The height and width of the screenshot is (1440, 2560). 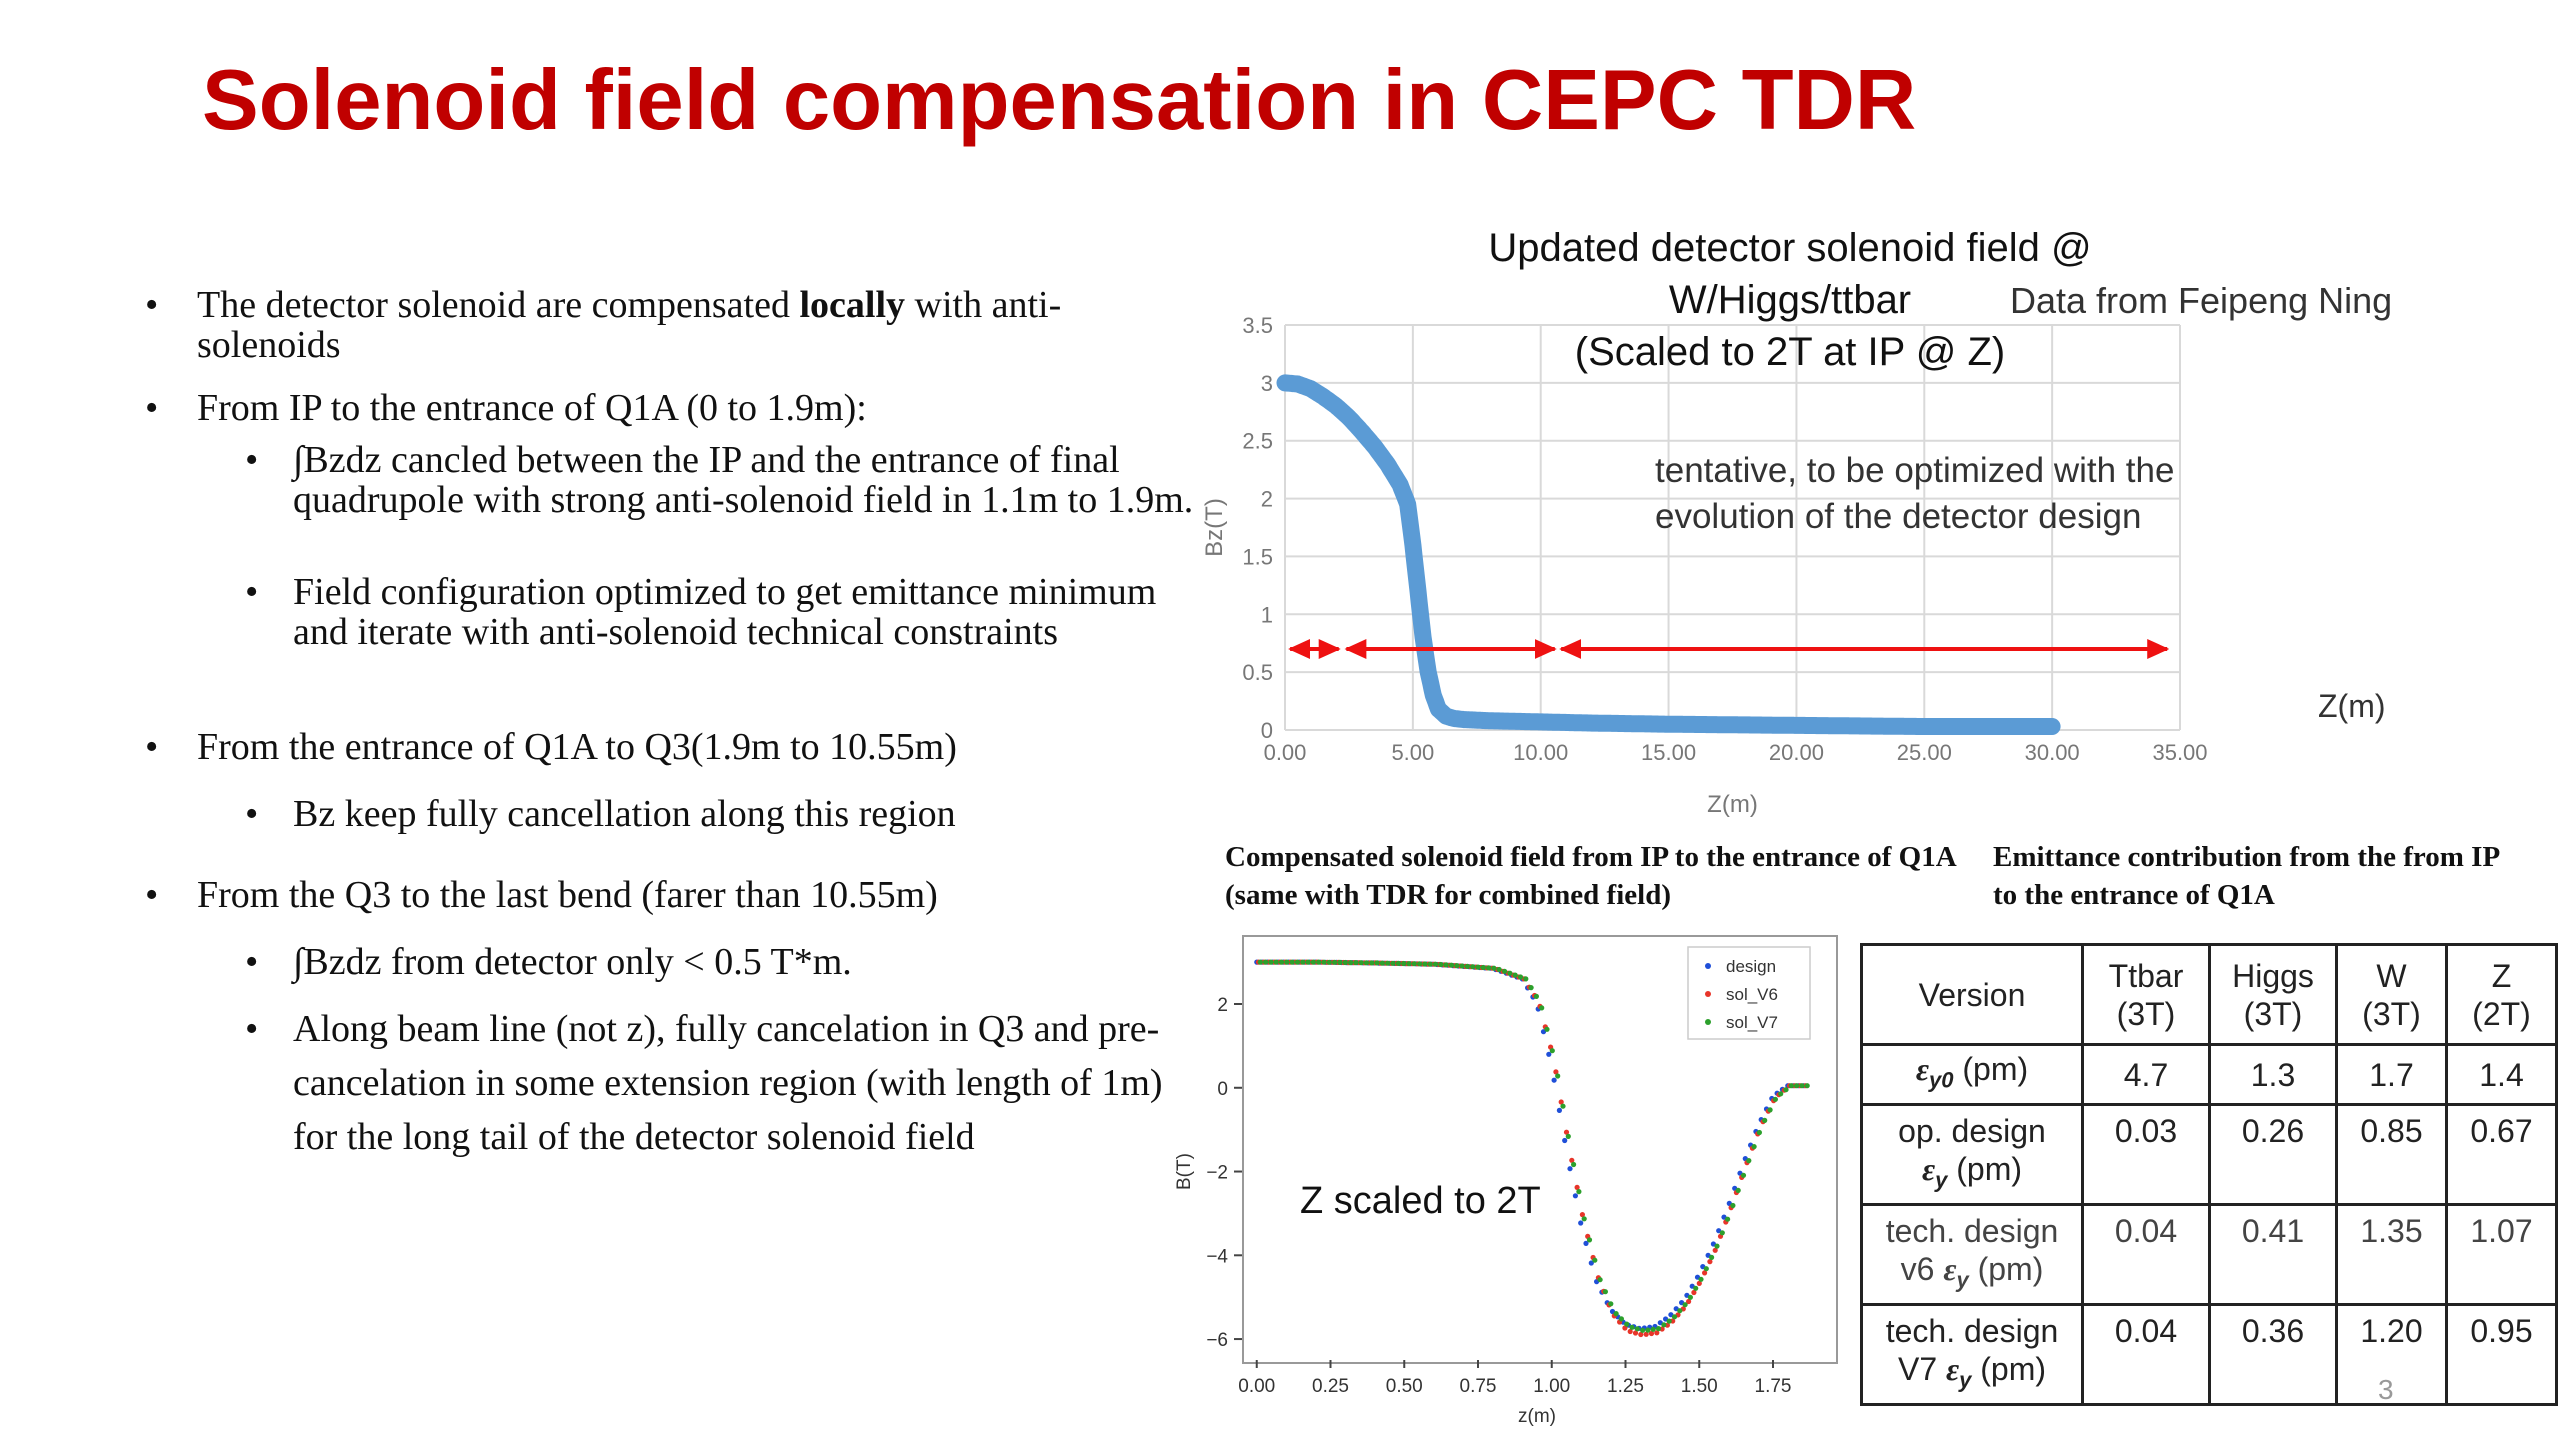 What do you see at coordinates (2391, 975) in the screenshot?
I see `header-line: W` at bounding box center [2391, 975].